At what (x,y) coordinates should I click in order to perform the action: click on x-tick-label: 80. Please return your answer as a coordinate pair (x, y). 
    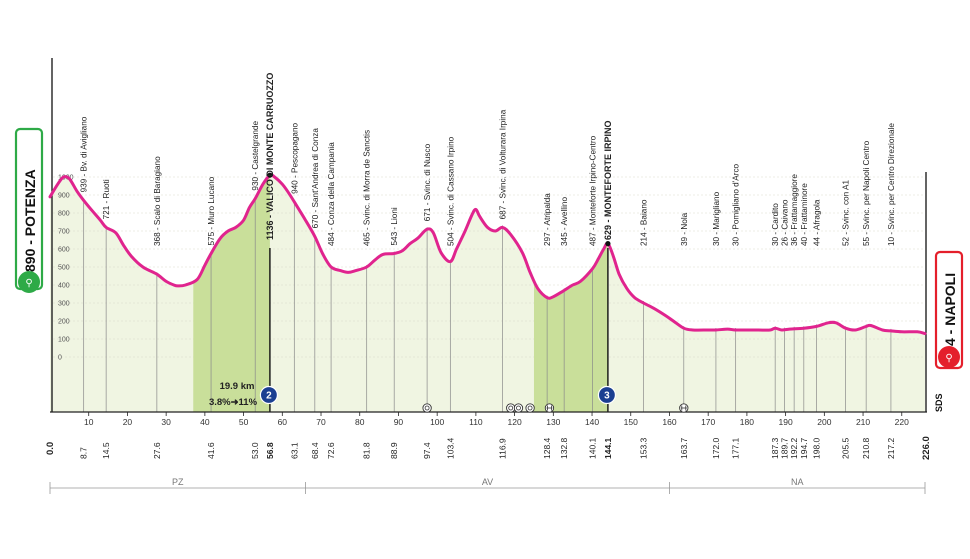
    Looking at the image, I should click on (360, 422).